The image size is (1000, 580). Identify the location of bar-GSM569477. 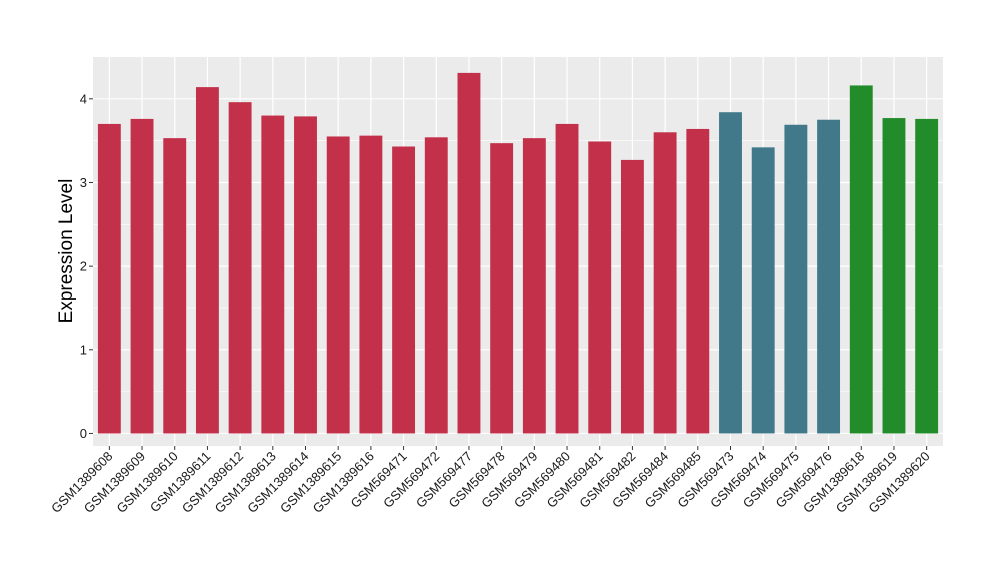
(469, 253).